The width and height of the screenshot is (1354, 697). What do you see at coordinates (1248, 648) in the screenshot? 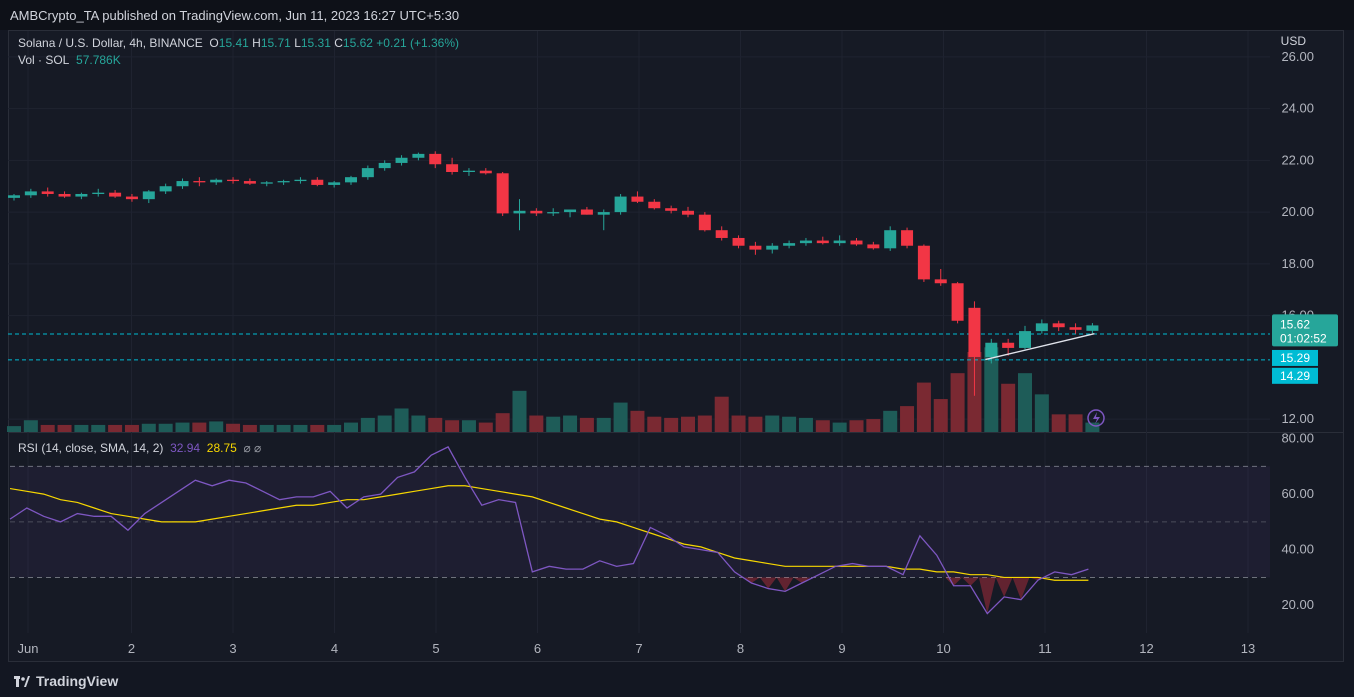
I see `x-tick-label: 13` at bounding box center [1248, 648].